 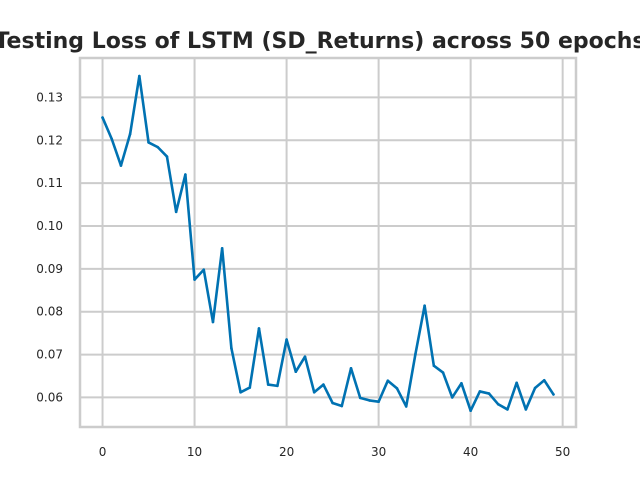 I want to click on x-tick-labels: 0 10 20 30 40 50, so click(x=335, y=452).